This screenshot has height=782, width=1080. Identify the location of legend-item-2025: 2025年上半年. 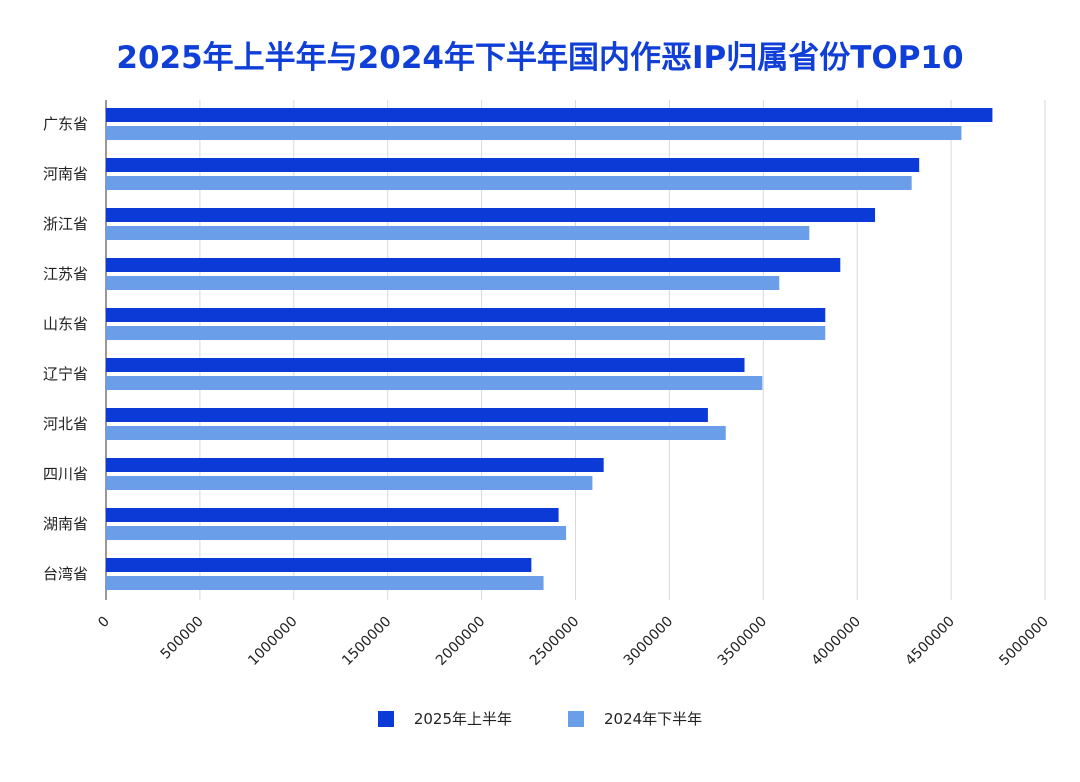
(444, 718).